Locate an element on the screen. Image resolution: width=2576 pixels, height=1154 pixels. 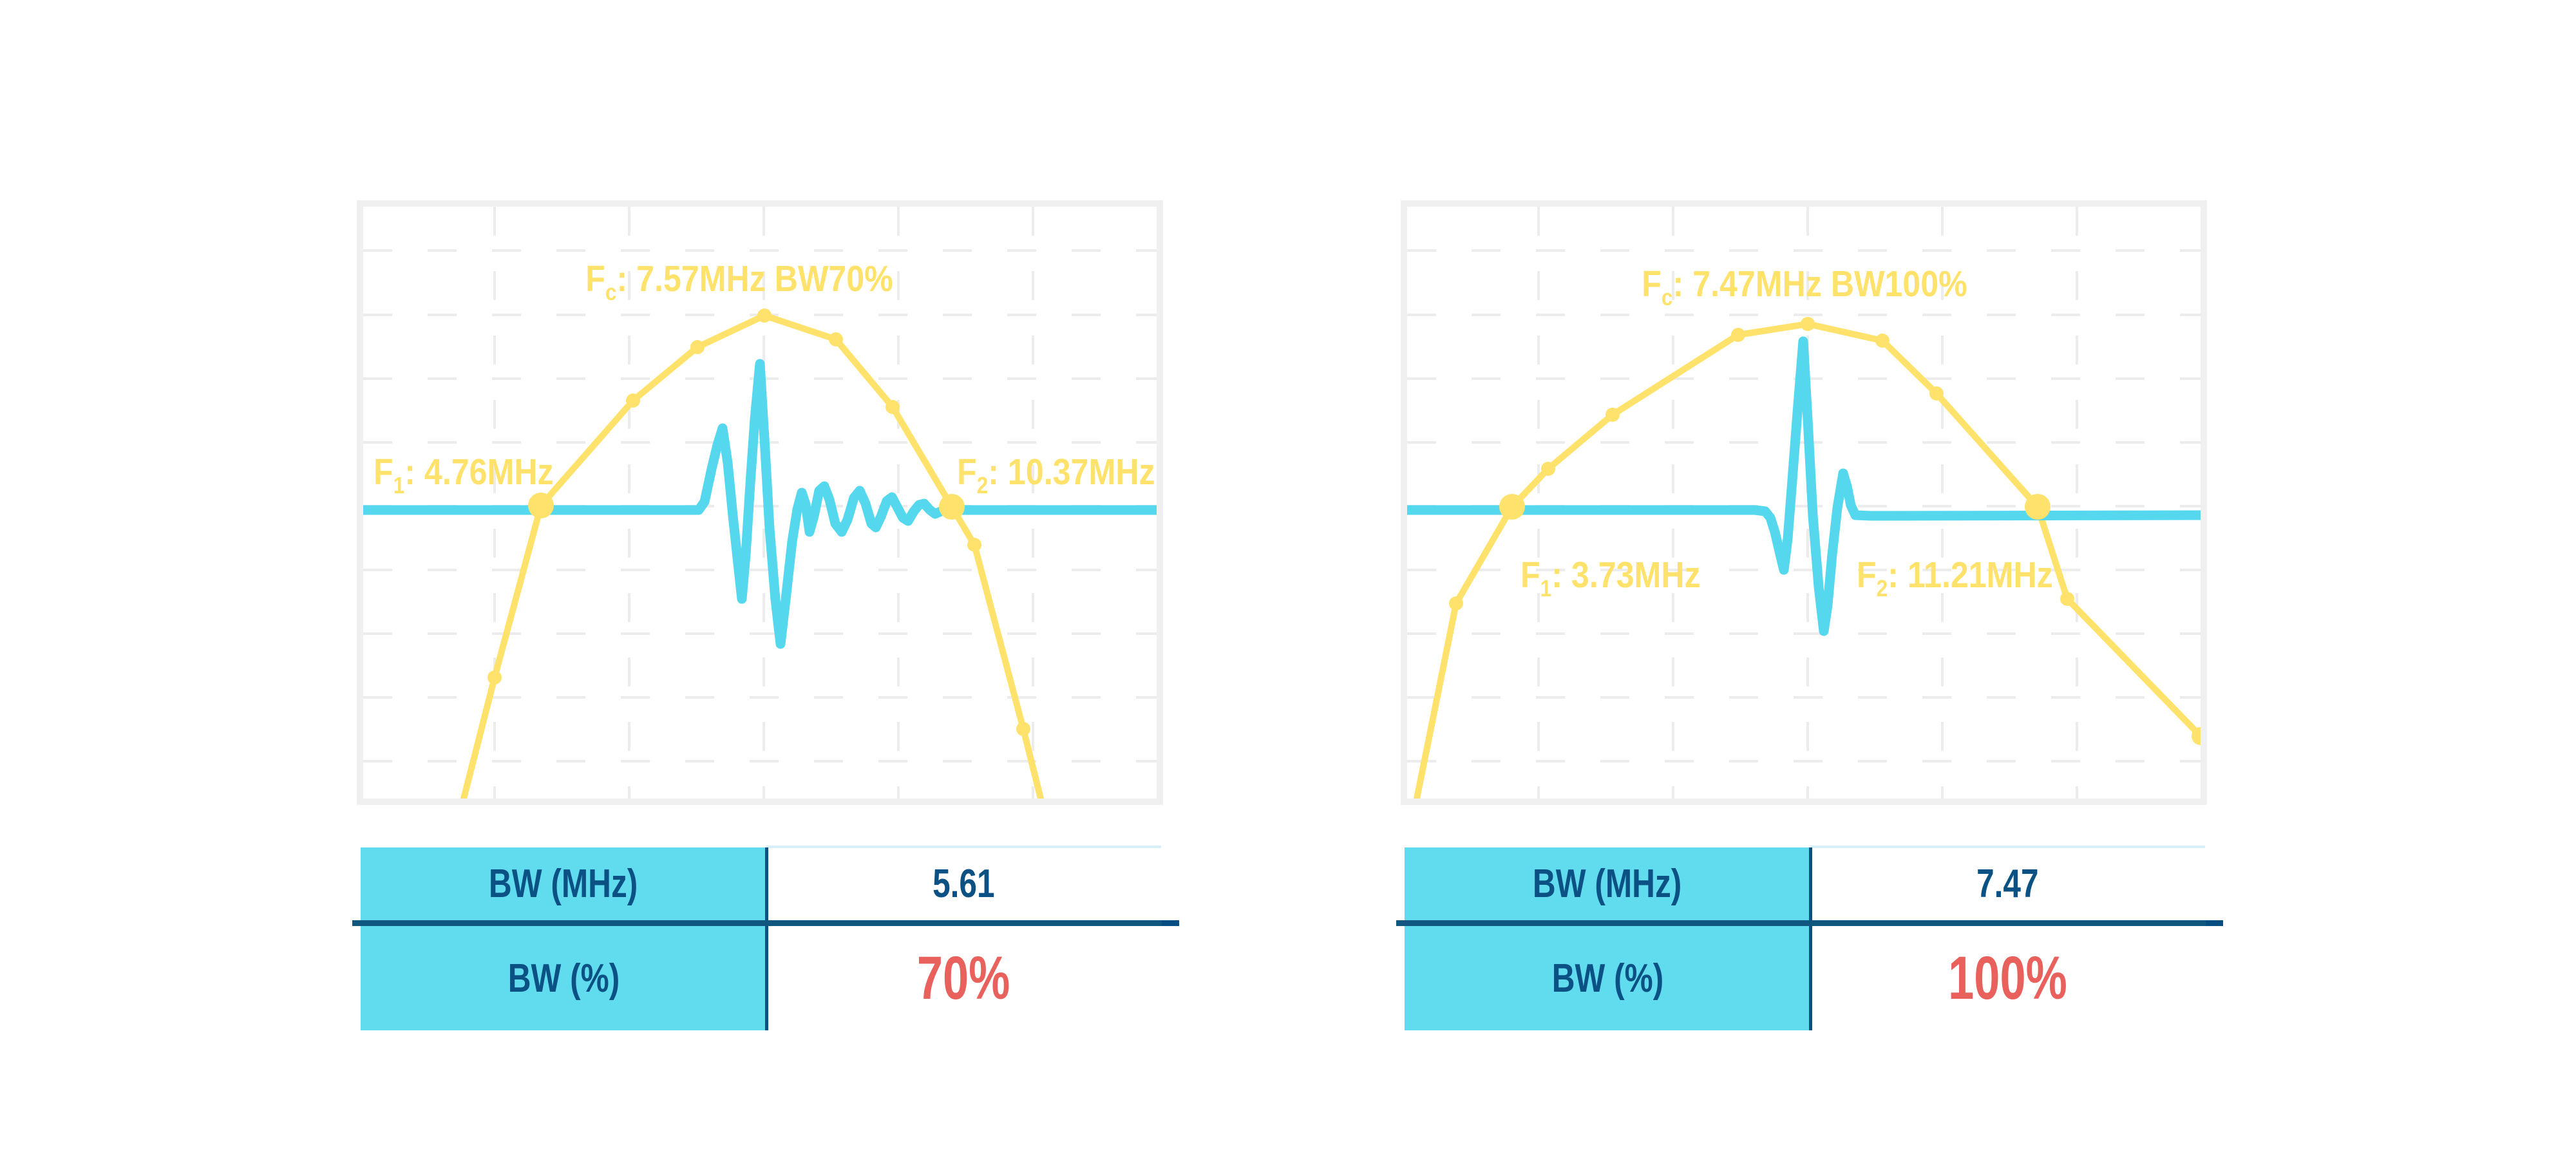
fc-text: : 7.57MHz BW70% is located at coordinates (754, 278).